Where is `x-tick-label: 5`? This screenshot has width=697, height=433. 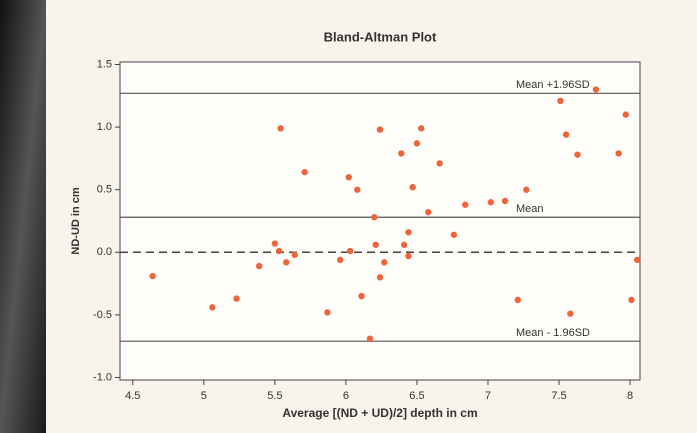 x-tick-label: 5 is located at coordinates (204, 396).